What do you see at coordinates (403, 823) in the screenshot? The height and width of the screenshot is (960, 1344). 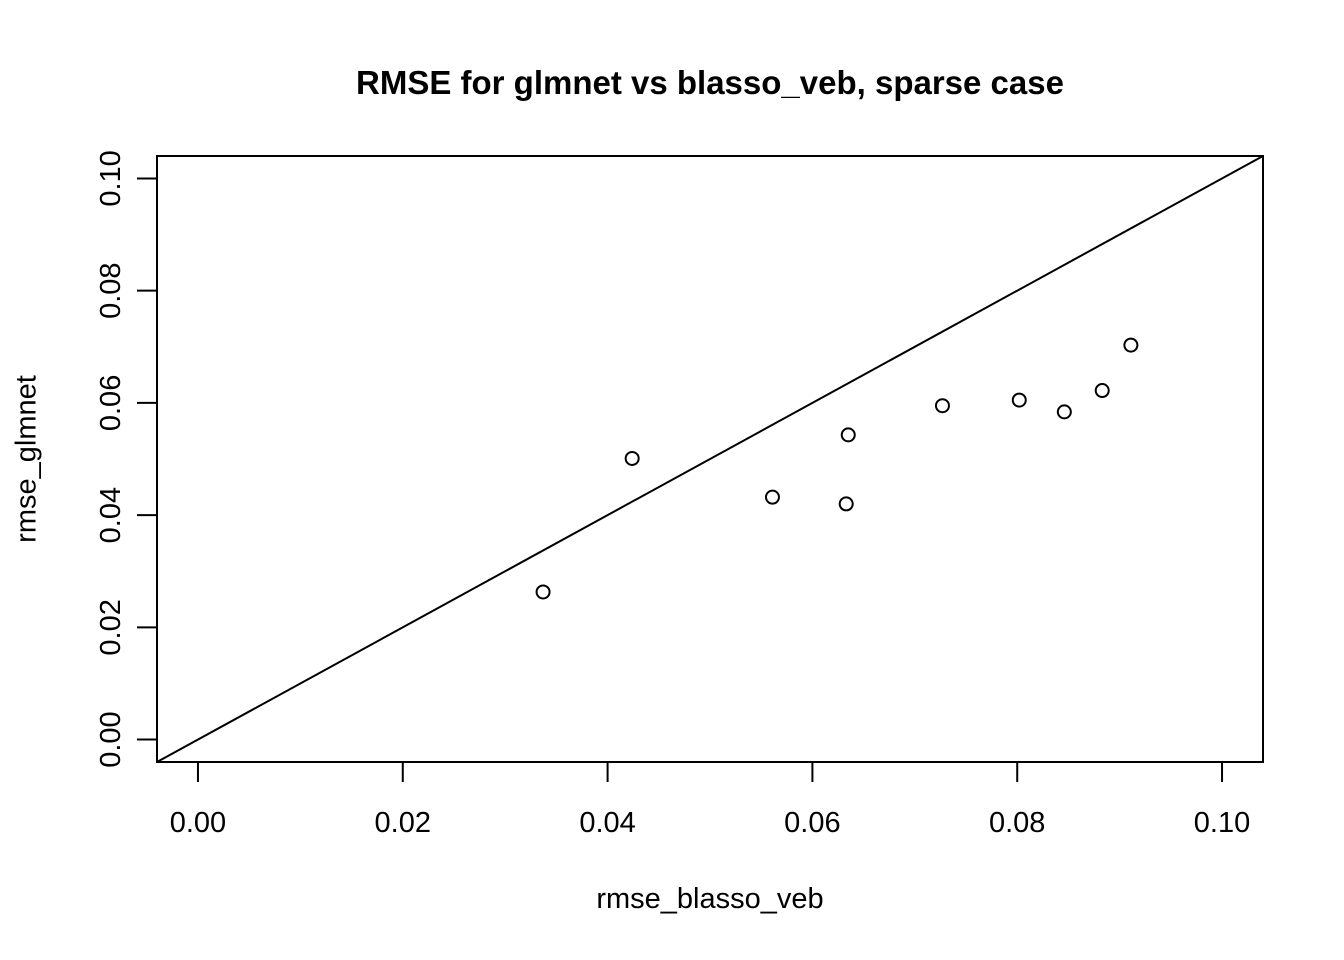 I see `x-tick-label: 0.02` at bounding box center [403, 823].